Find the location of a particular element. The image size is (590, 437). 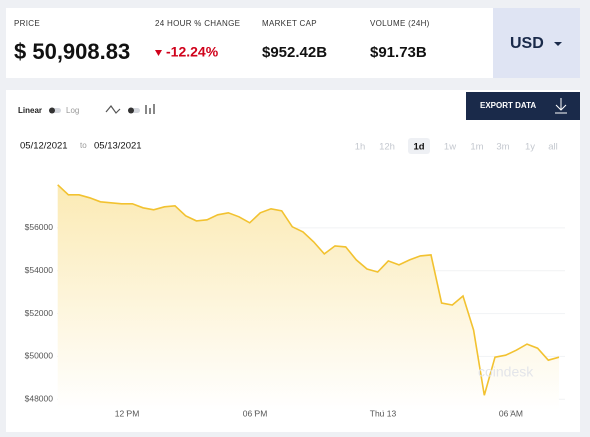

date-to: 05/13/2021 is located at coordinates (118, 146).